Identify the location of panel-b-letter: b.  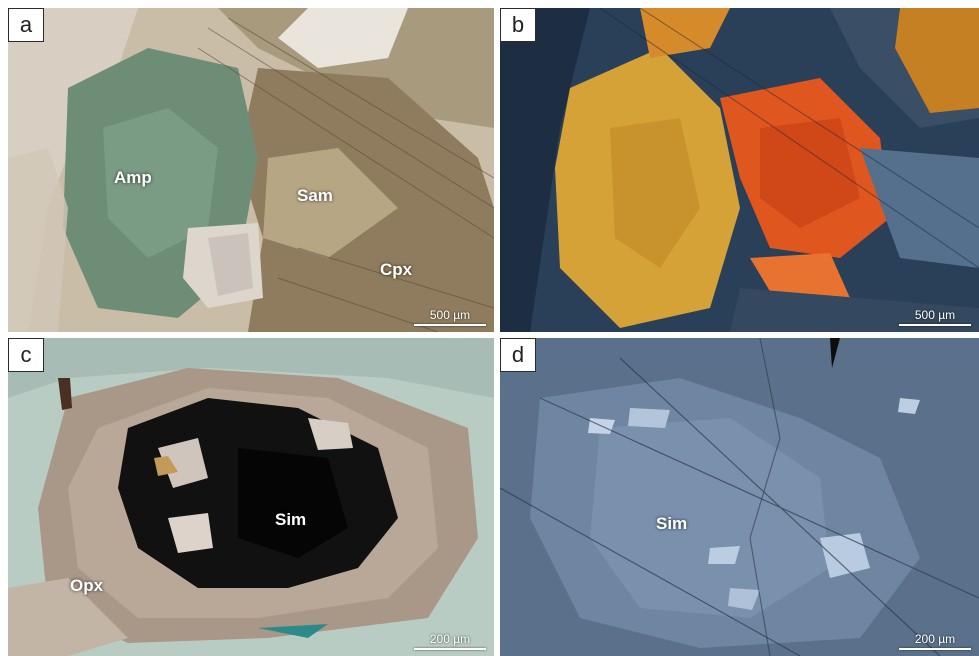
(518, 25).